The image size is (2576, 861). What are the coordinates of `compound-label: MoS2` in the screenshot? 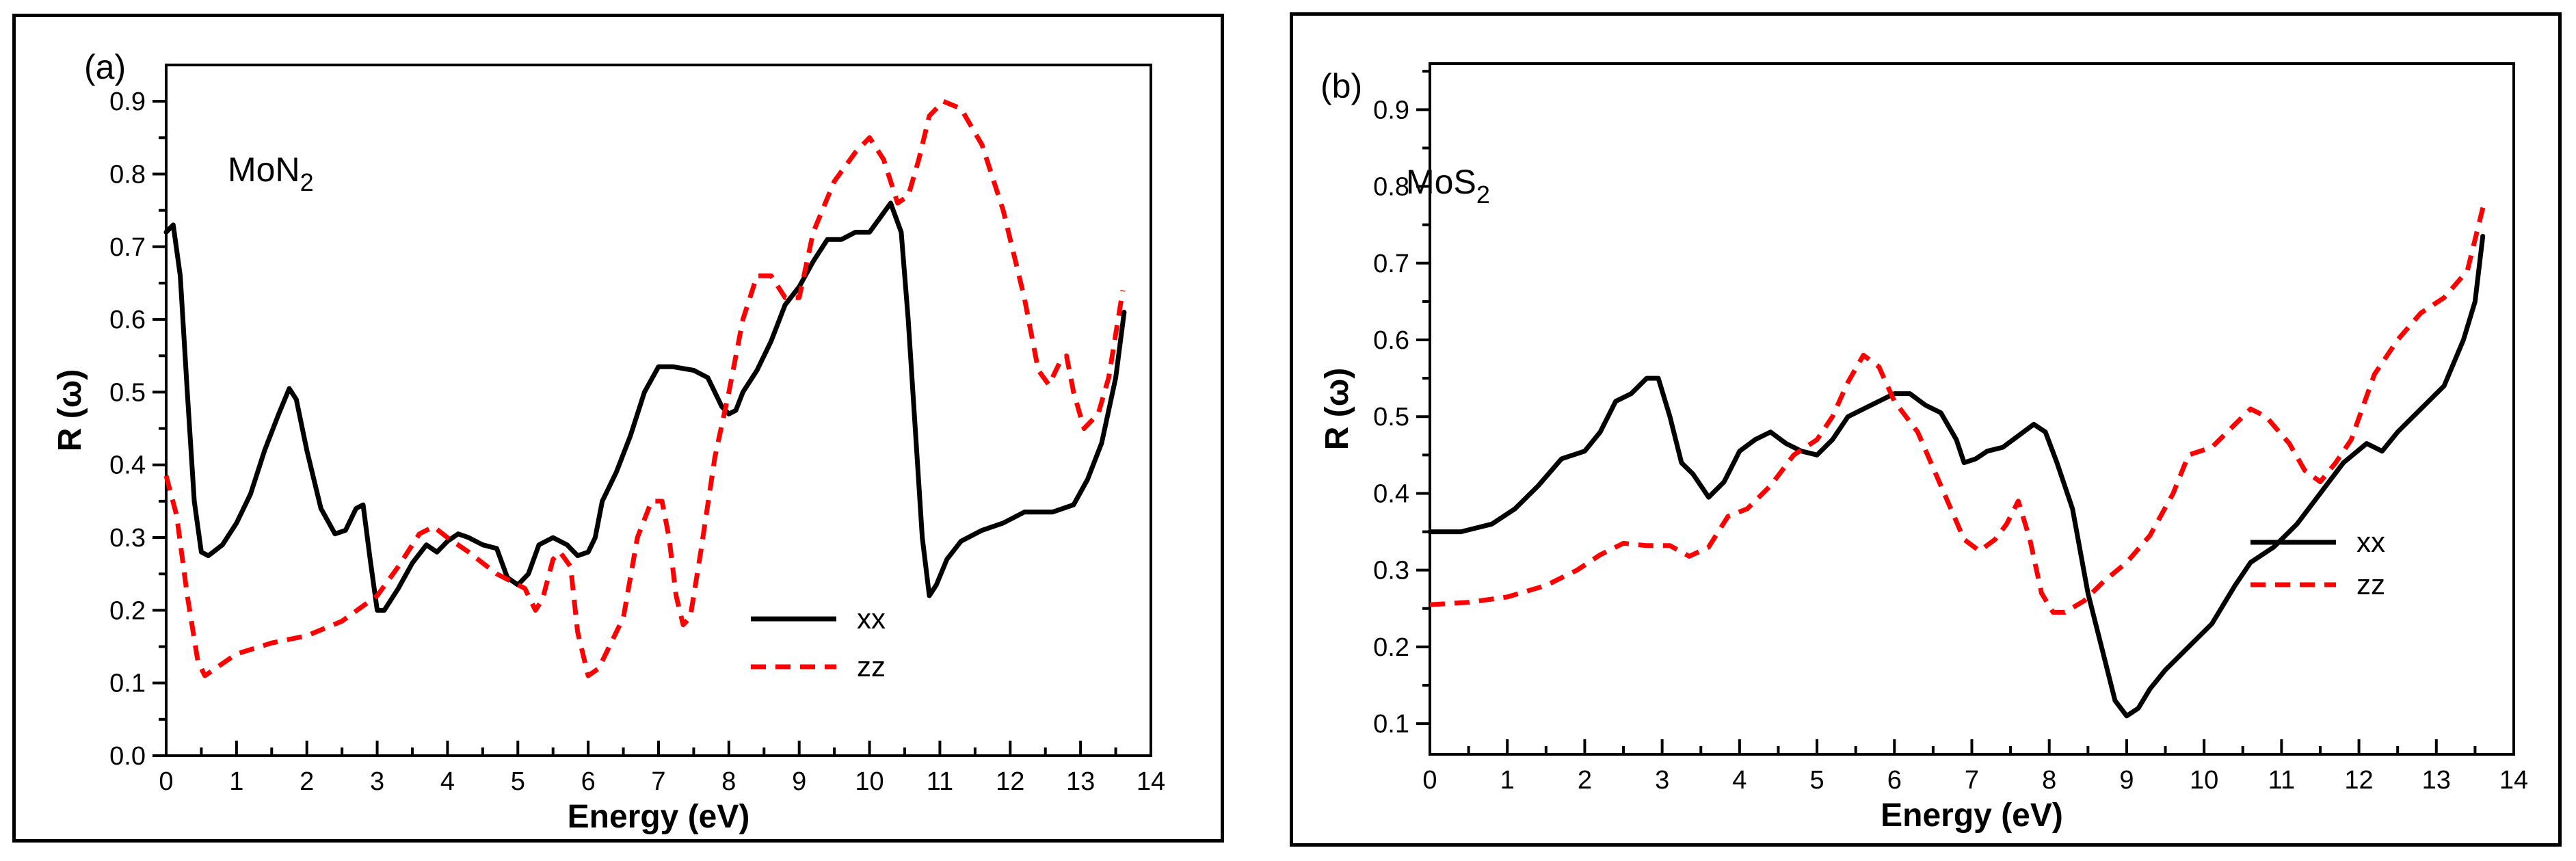 It's located at (1448, 186).